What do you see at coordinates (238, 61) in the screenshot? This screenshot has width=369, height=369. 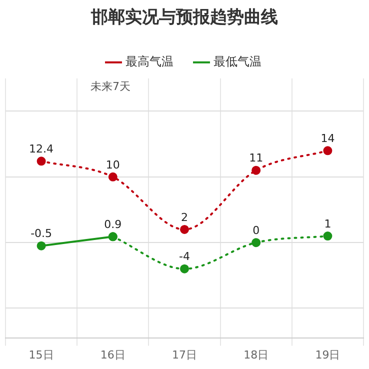 I see `legend-label: 最低气温` at bounding box center [238, 61].